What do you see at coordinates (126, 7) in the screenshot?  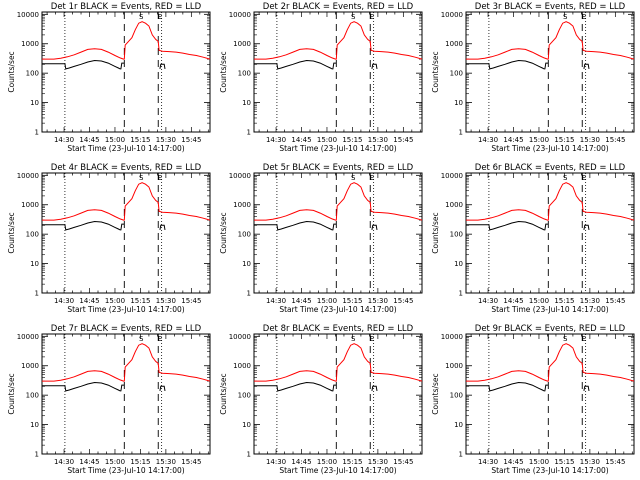 I see `panel-title: Det 1r BLACK = Events, RED = LLD` at bounding box center [126, 7].